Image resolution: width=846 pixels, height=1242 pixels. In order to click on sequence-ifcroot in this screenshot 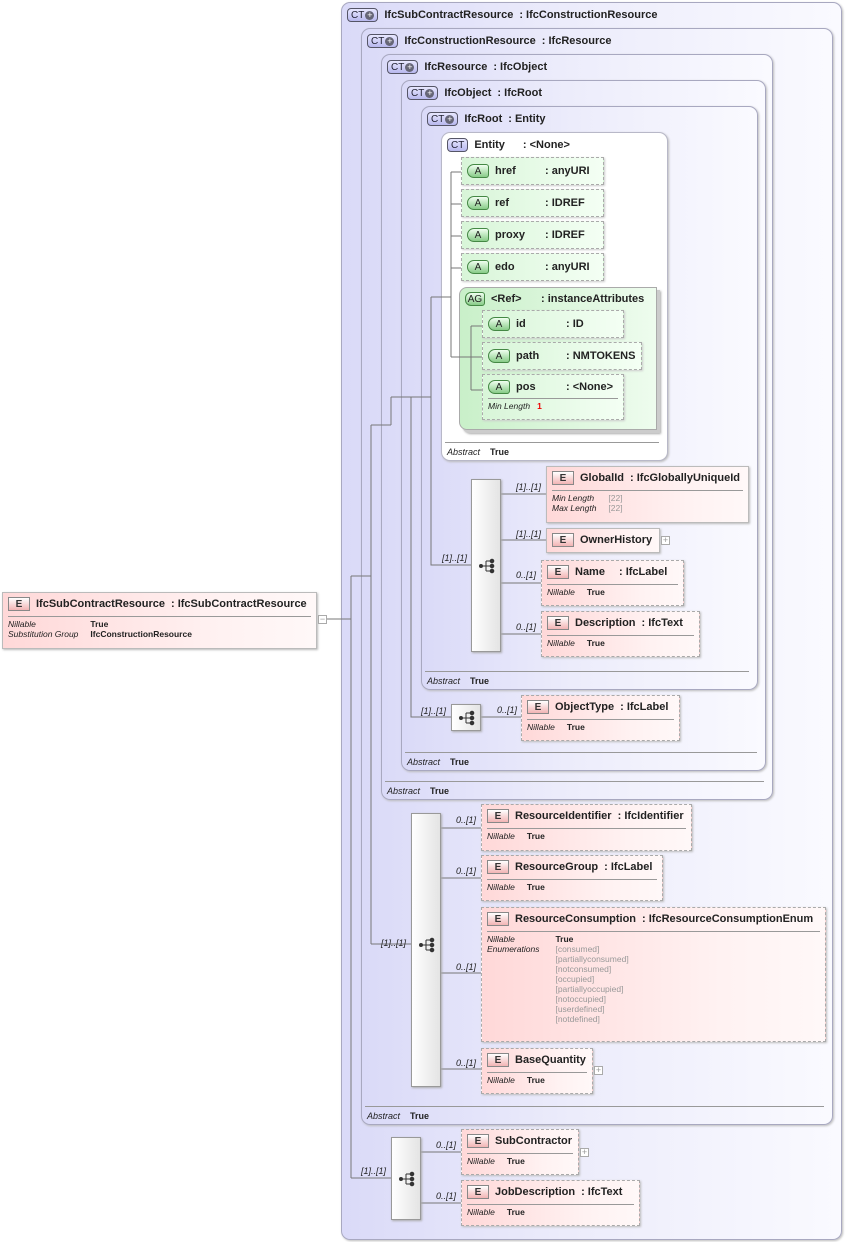, I will do `click(486, 565)`.